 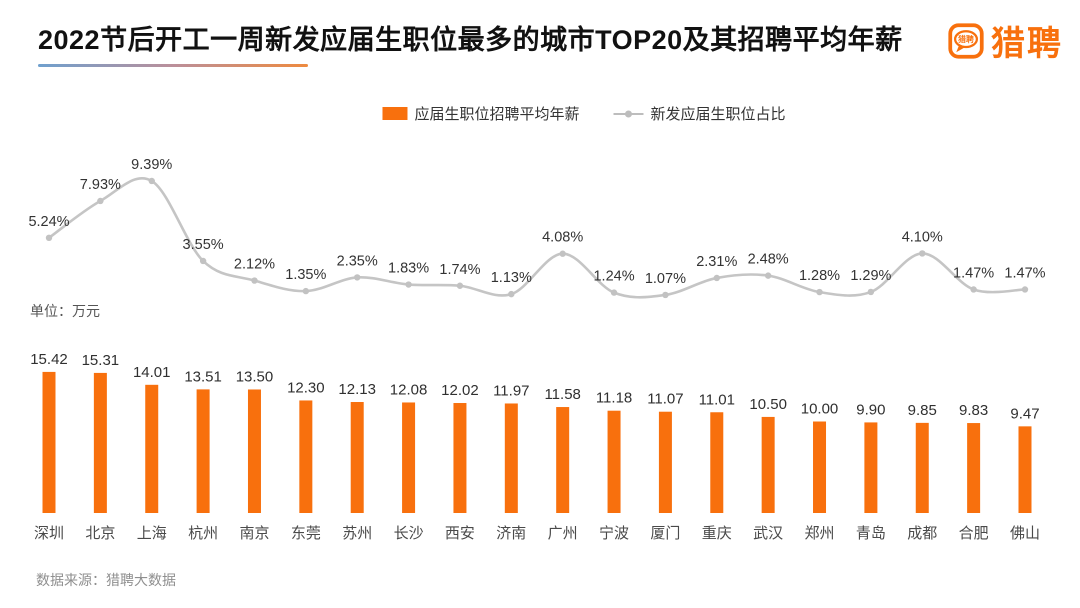 What do you see at coordinates (768, 464) in the screenshot?
I see `bar-武汉` at bounding box center [768, 464].